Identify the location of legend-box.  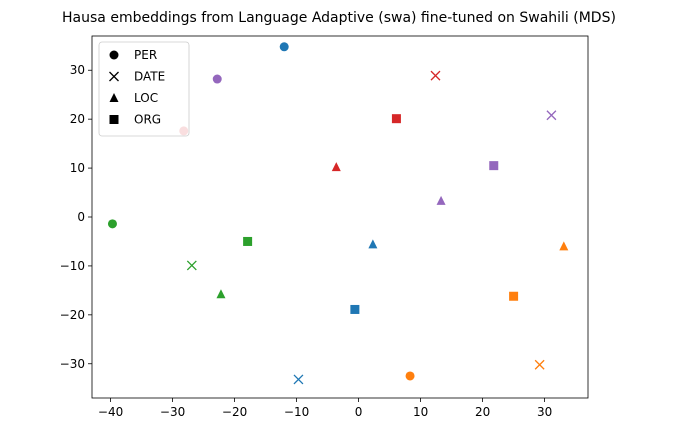
(144, 89).